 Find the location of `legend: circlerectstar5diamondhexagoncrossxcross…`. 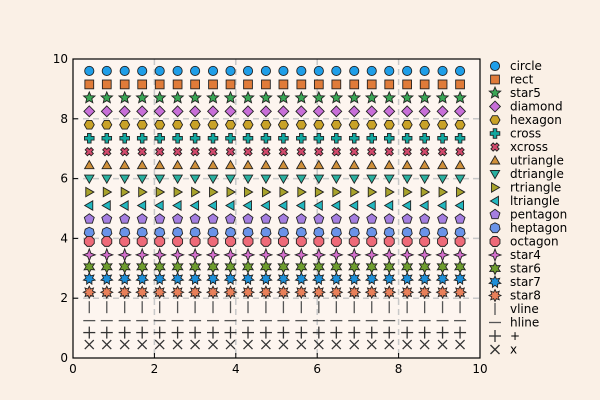

legend: circlerectstar5diamondhexagoncrossxcross… is located at coordinates (527, 208).